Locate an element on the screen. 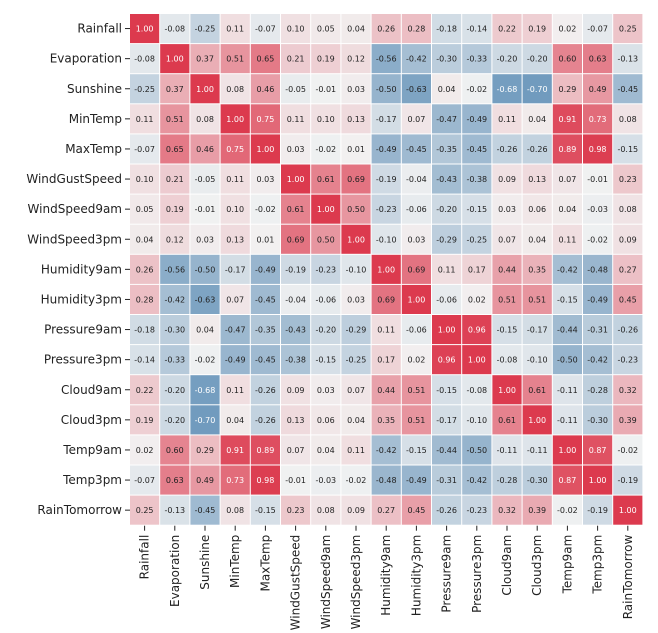  column-label: MinTemp is located at coordinates (235, 561).